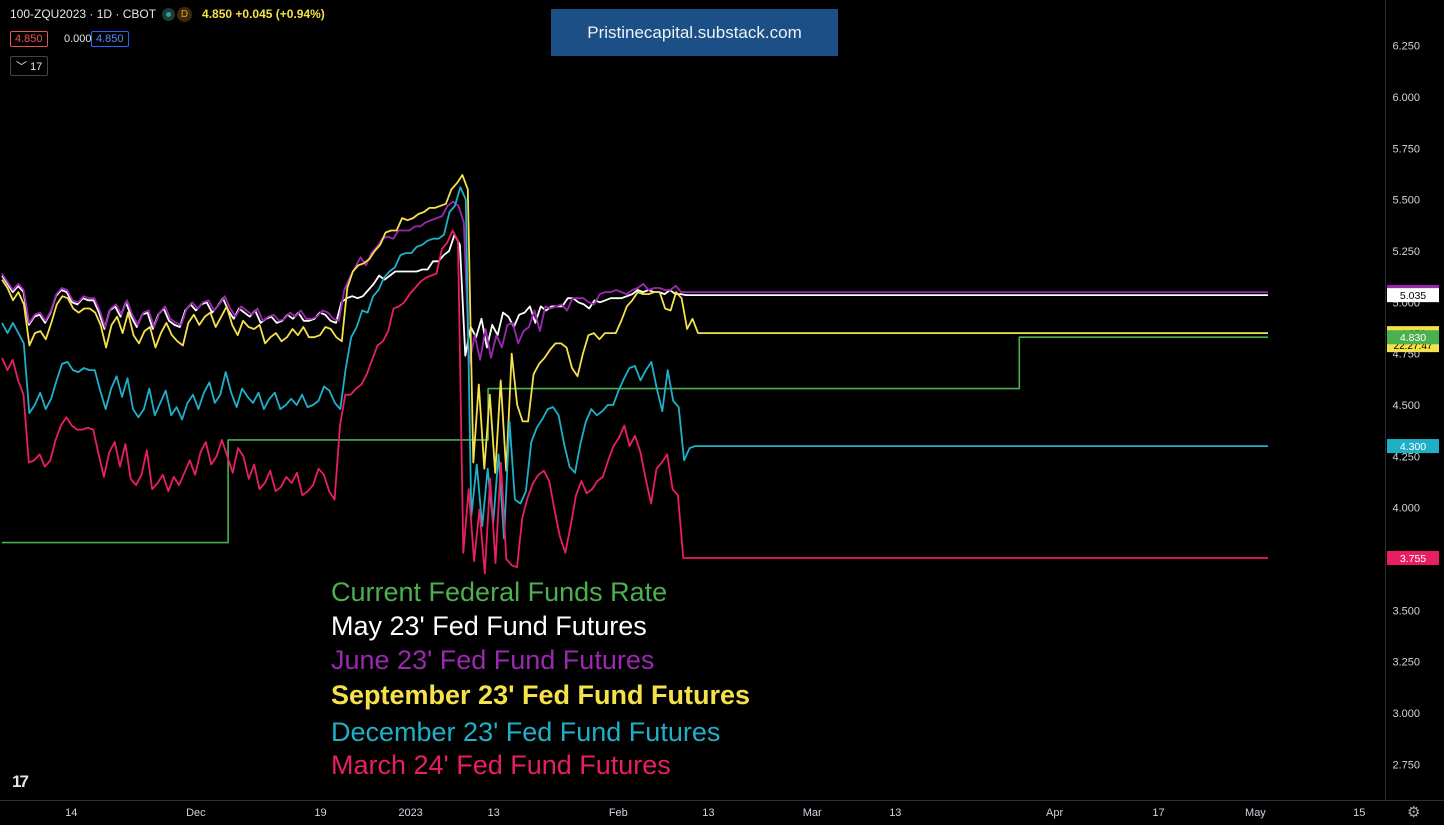 This screenshot has height=825, width=1444. What do you see at coordinates (263, 14) in the screenshot?
I see `last-price-change: 4.850 +0.045 (+0.94%)` at bounding box center [263, 14].